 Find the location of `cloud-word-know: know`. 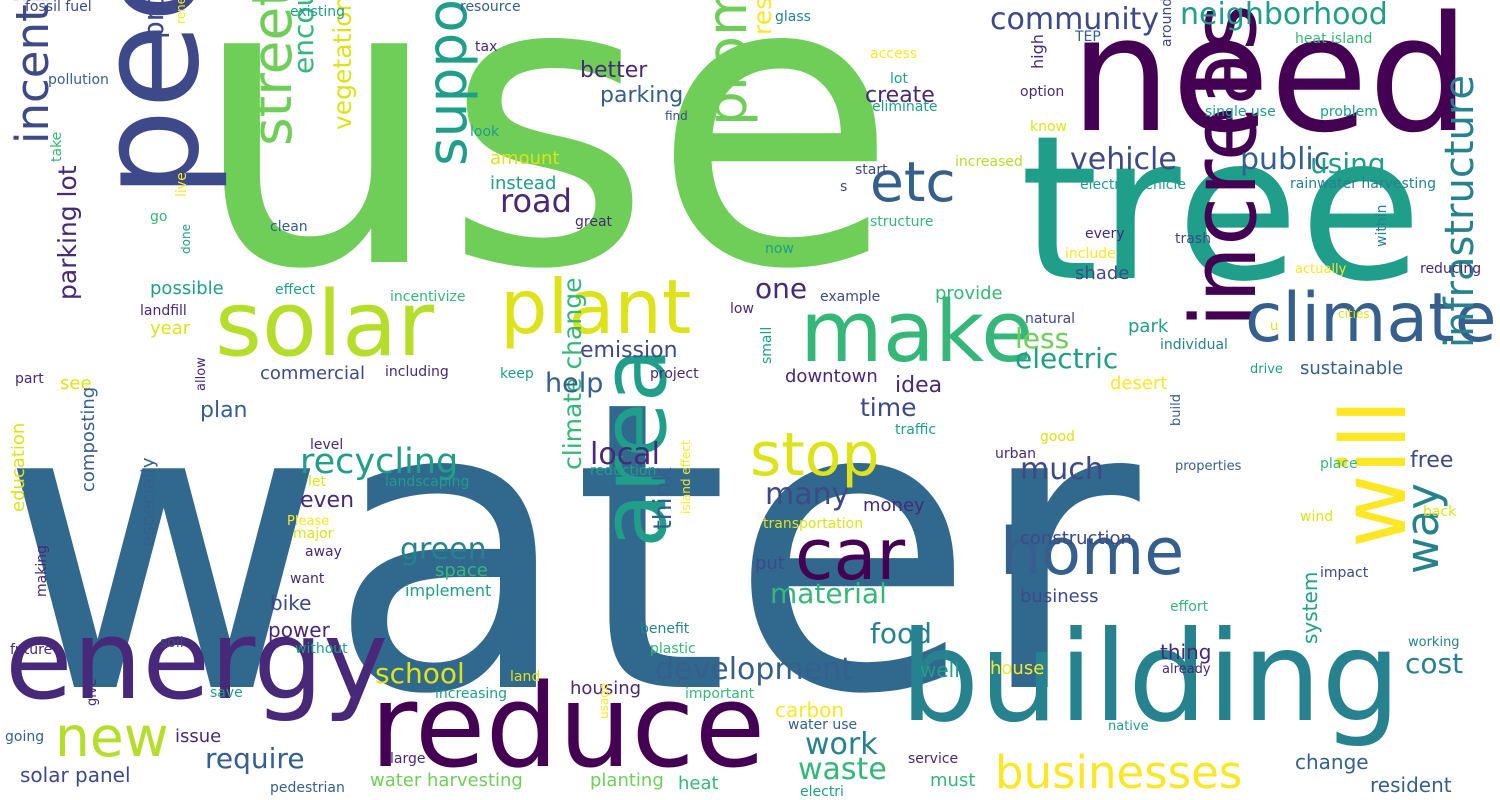

cloud-word-know: know is located at coordinates (1048, 127).